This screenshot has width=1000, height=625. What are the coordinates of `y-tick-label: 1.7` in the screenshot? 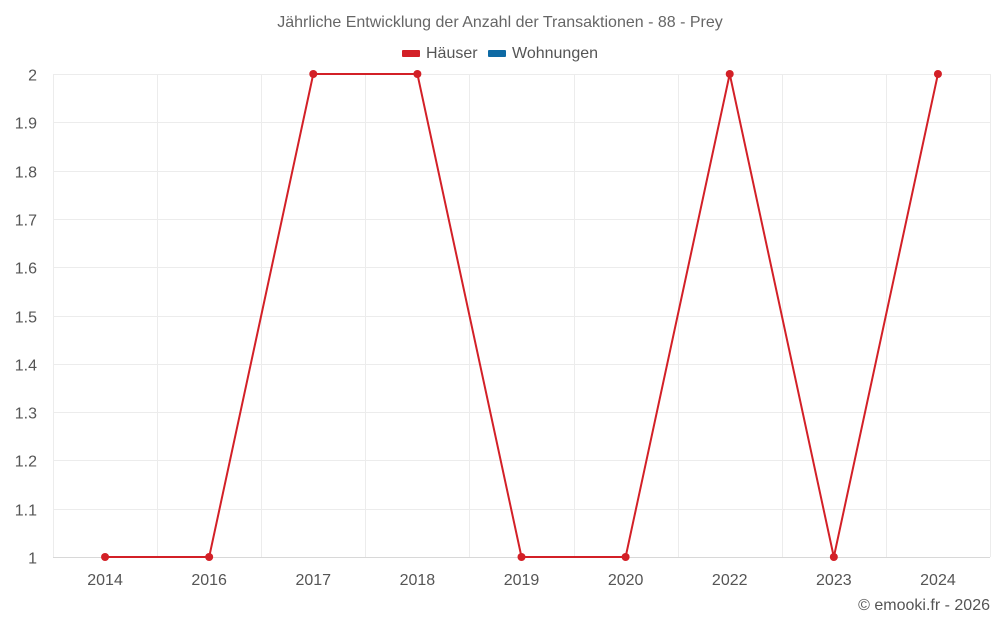 It's located at (26, 221).